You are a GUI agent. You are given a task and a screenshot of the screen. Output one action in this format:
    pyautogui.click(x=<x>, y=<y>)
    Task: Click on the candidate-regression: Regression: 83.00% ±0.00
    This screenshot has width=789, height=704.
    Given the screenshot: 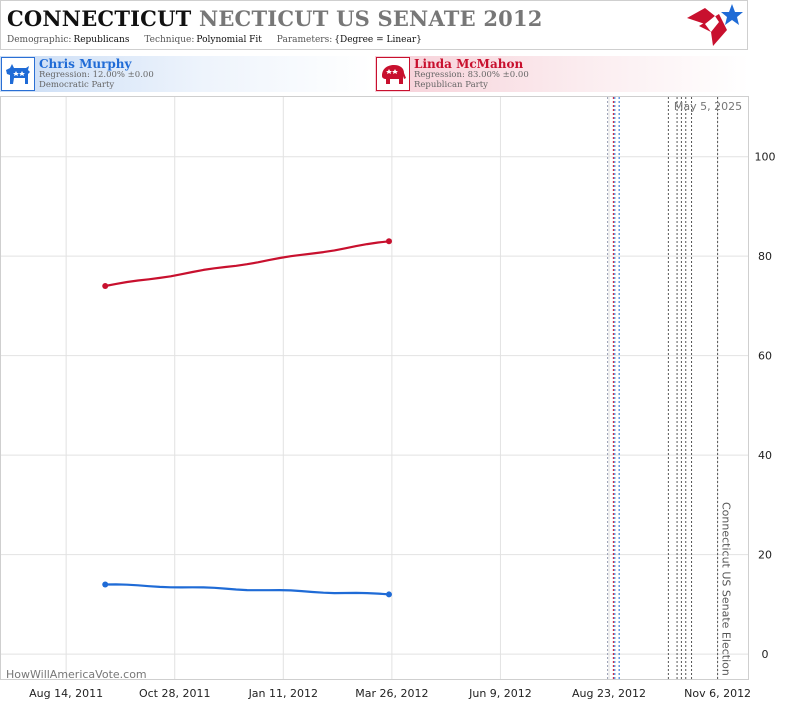 What is the action you would take?
    pyautogui.click(x=471, y=75)
    